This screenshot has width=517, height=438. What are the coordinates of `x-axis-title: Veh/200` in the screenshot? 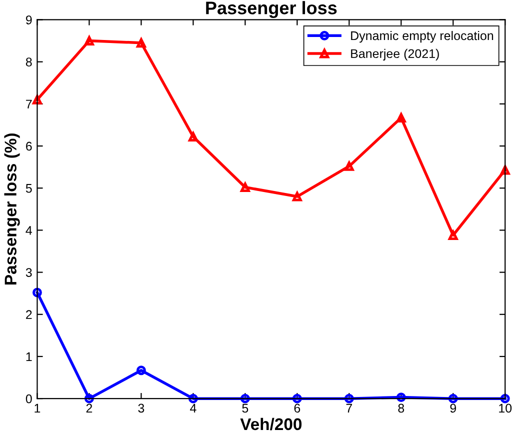 It's located at (271, 424).